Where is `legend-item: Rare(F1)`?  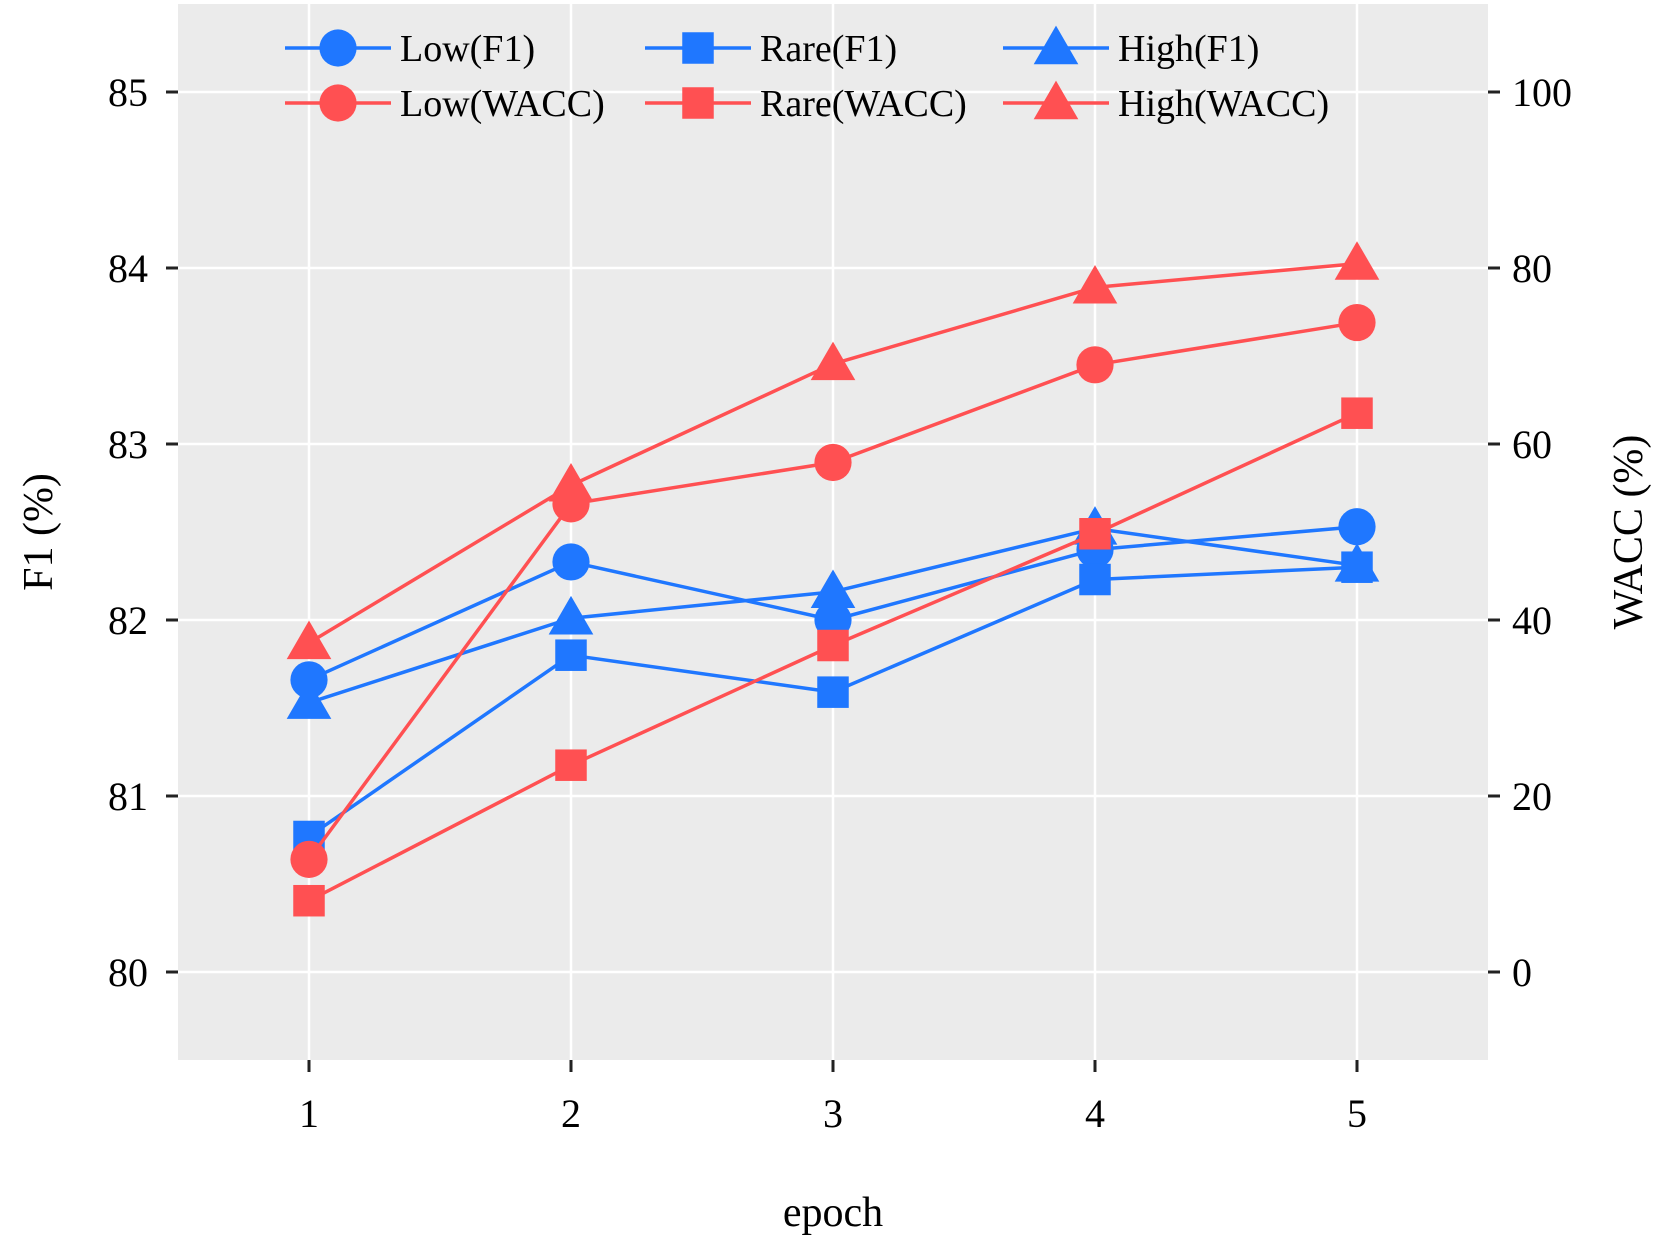
legend-item: Rare(F1) is located at coordinates (771, 49).